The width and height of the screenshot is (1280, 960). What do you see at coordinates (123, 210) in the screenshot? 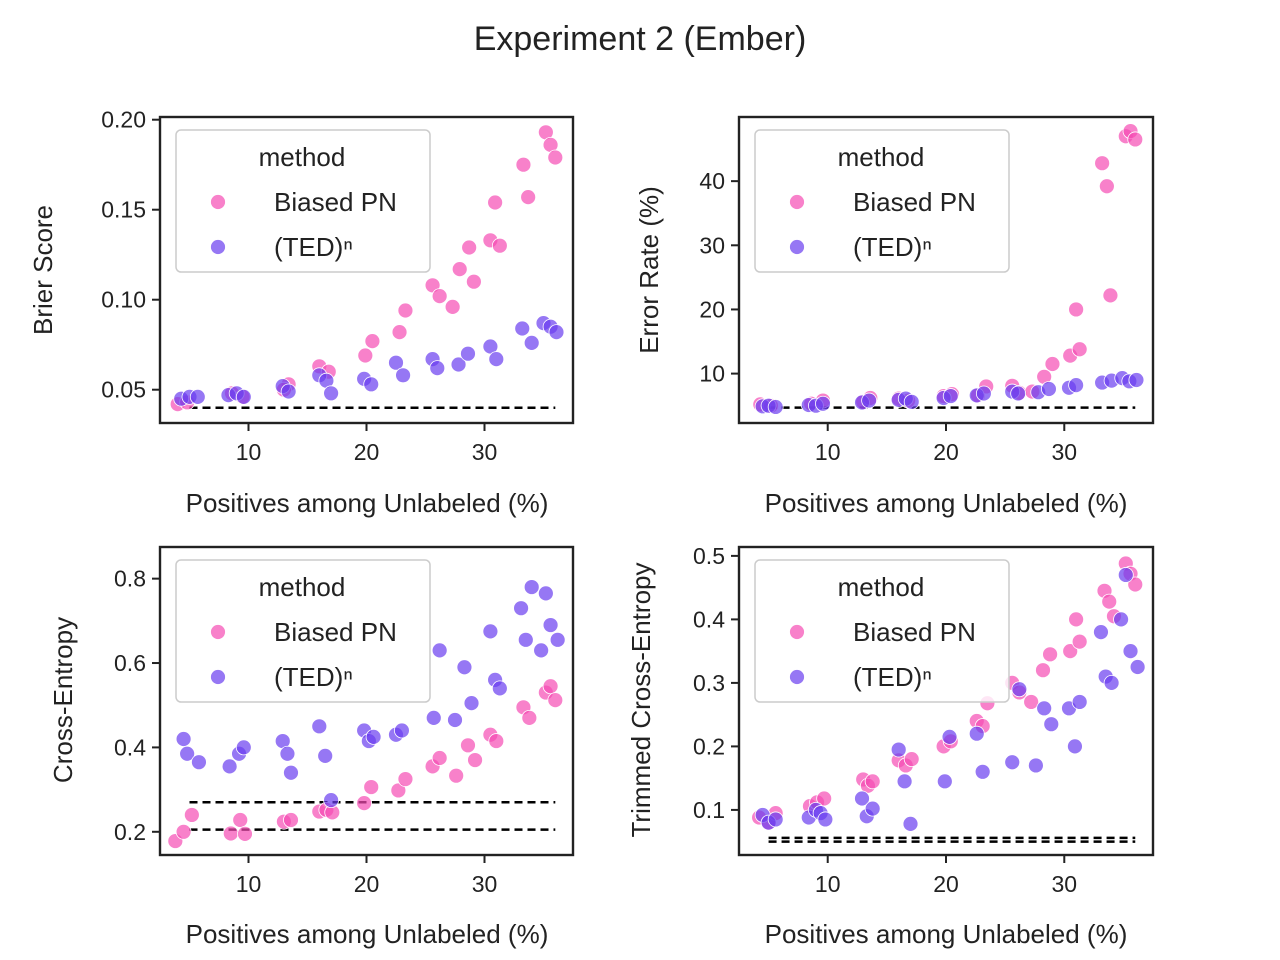
I see `y-tick-label: 0.15` at bounding box center [123, 210].